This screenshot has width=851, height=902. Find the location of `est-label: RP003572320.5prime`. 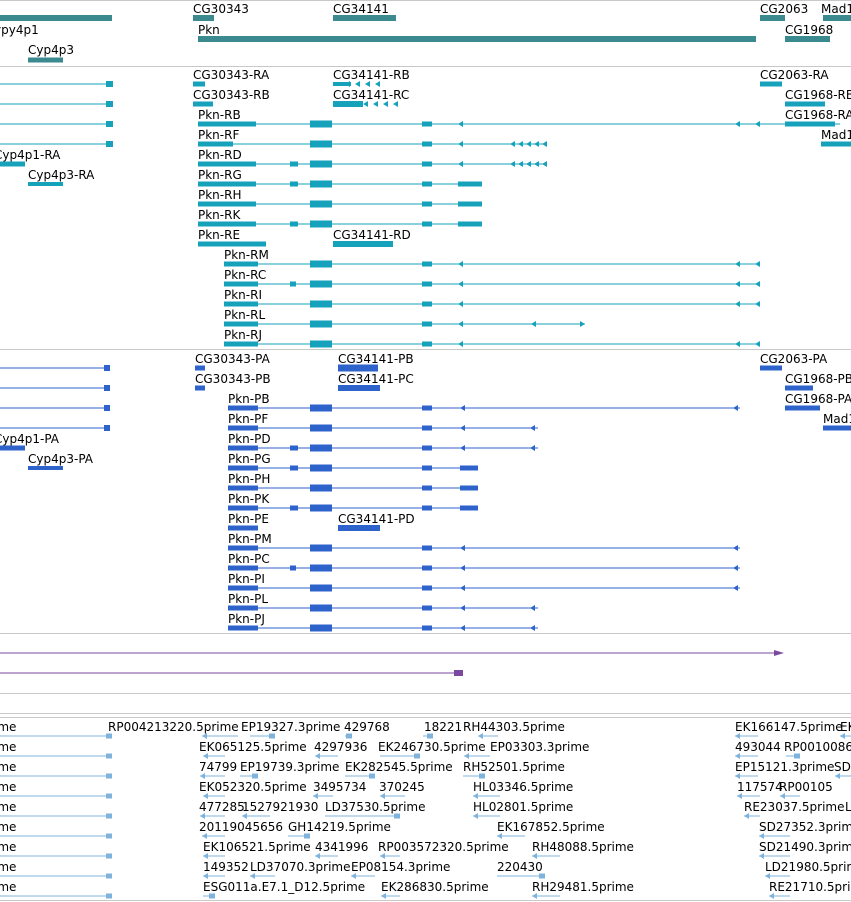

est-label: RP003572320.5prime is located at coordinates (443, 847).